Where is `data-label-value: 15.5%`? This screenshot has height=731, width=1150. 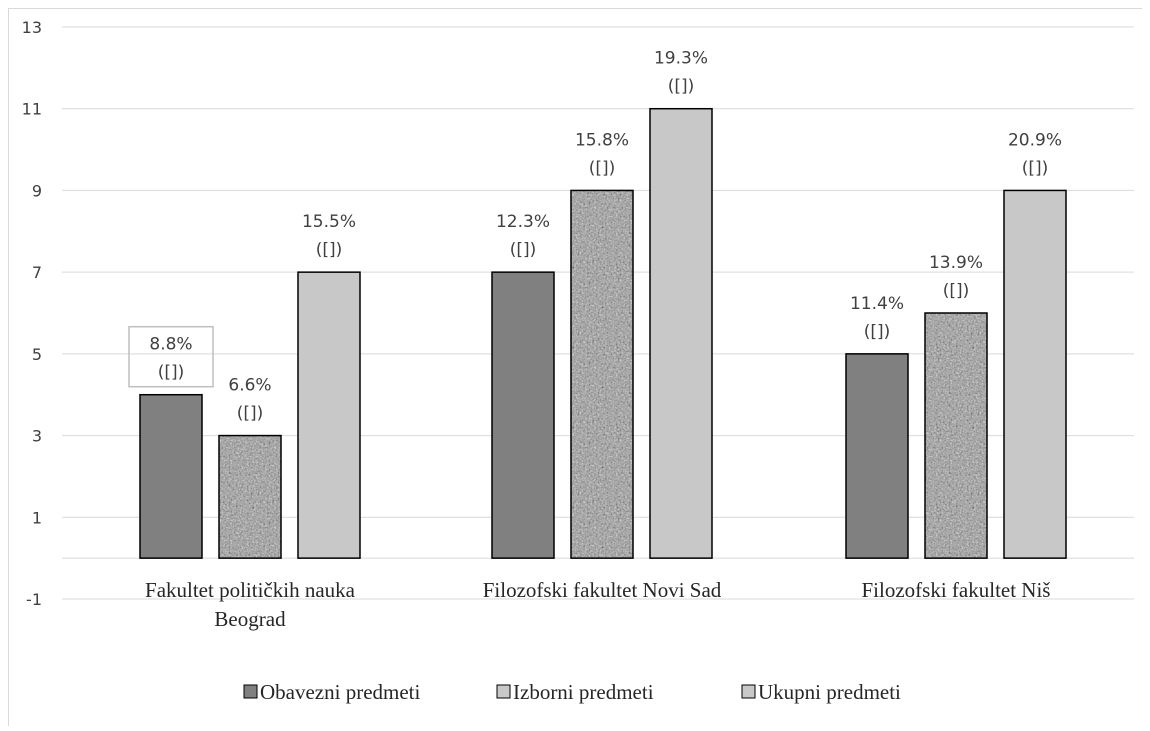
data-label-value: 15.5% is located at coordinates (329, 222).